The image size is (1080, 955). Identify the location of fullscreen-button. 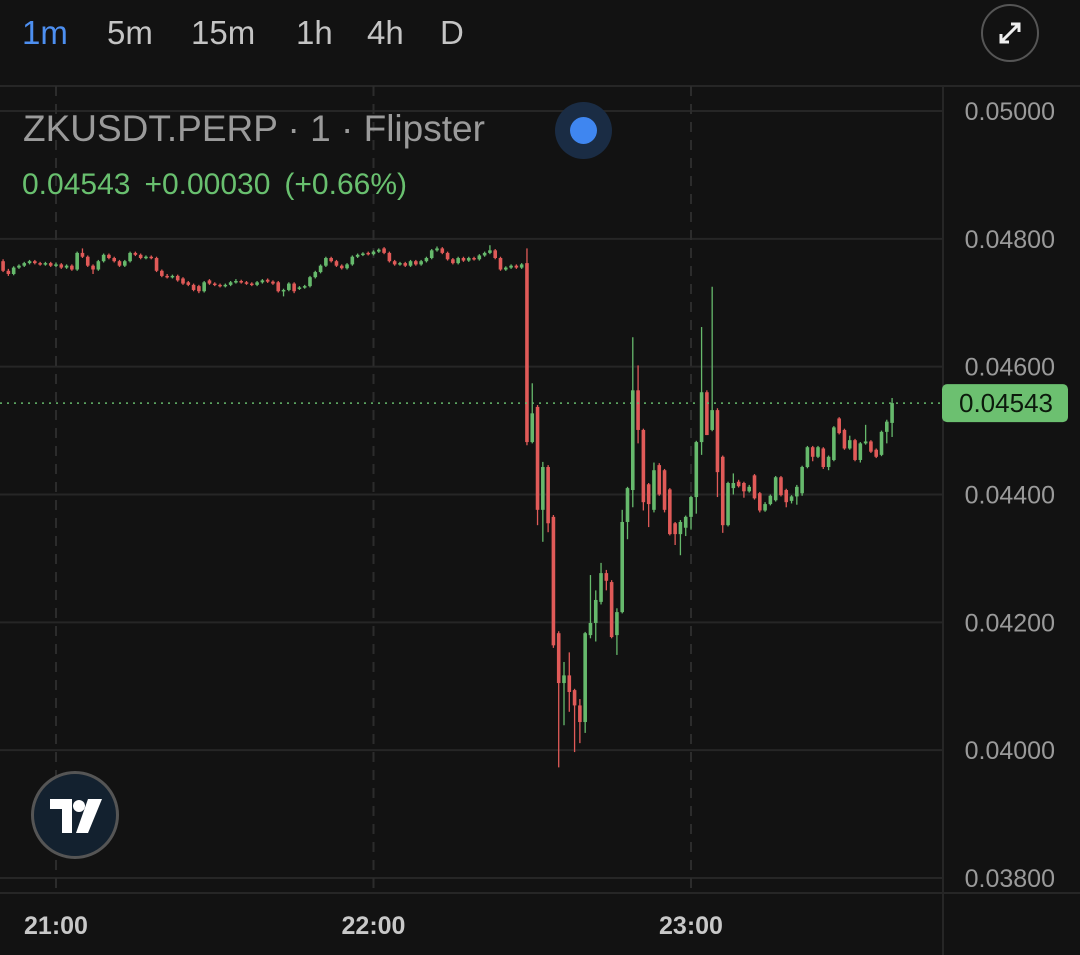
(1010, 33).